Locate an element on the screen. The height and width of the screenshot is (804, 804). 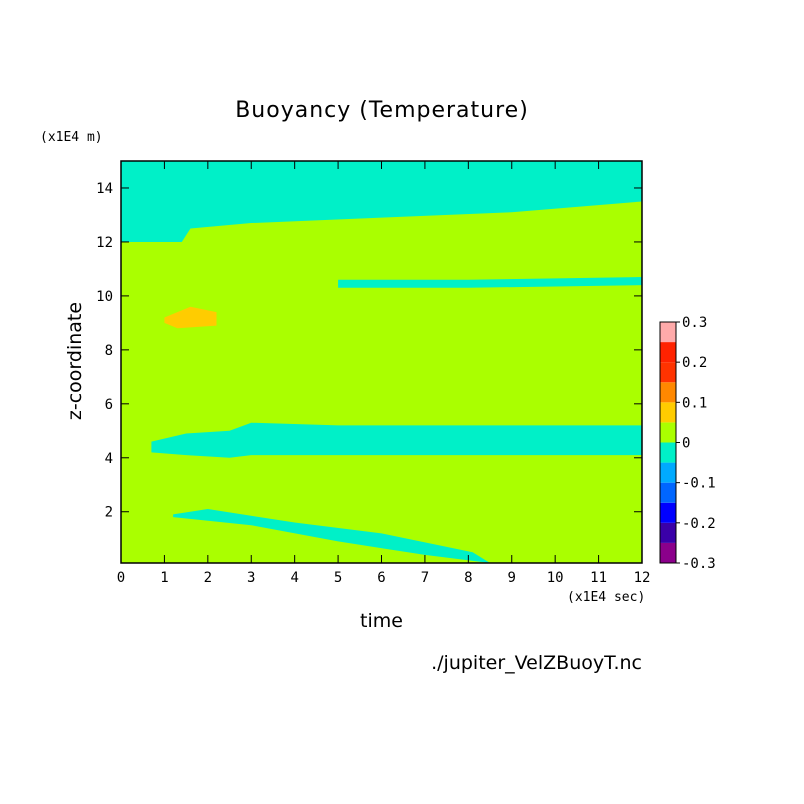
x-tick-label: 3 is located at coordinates (251, 578).